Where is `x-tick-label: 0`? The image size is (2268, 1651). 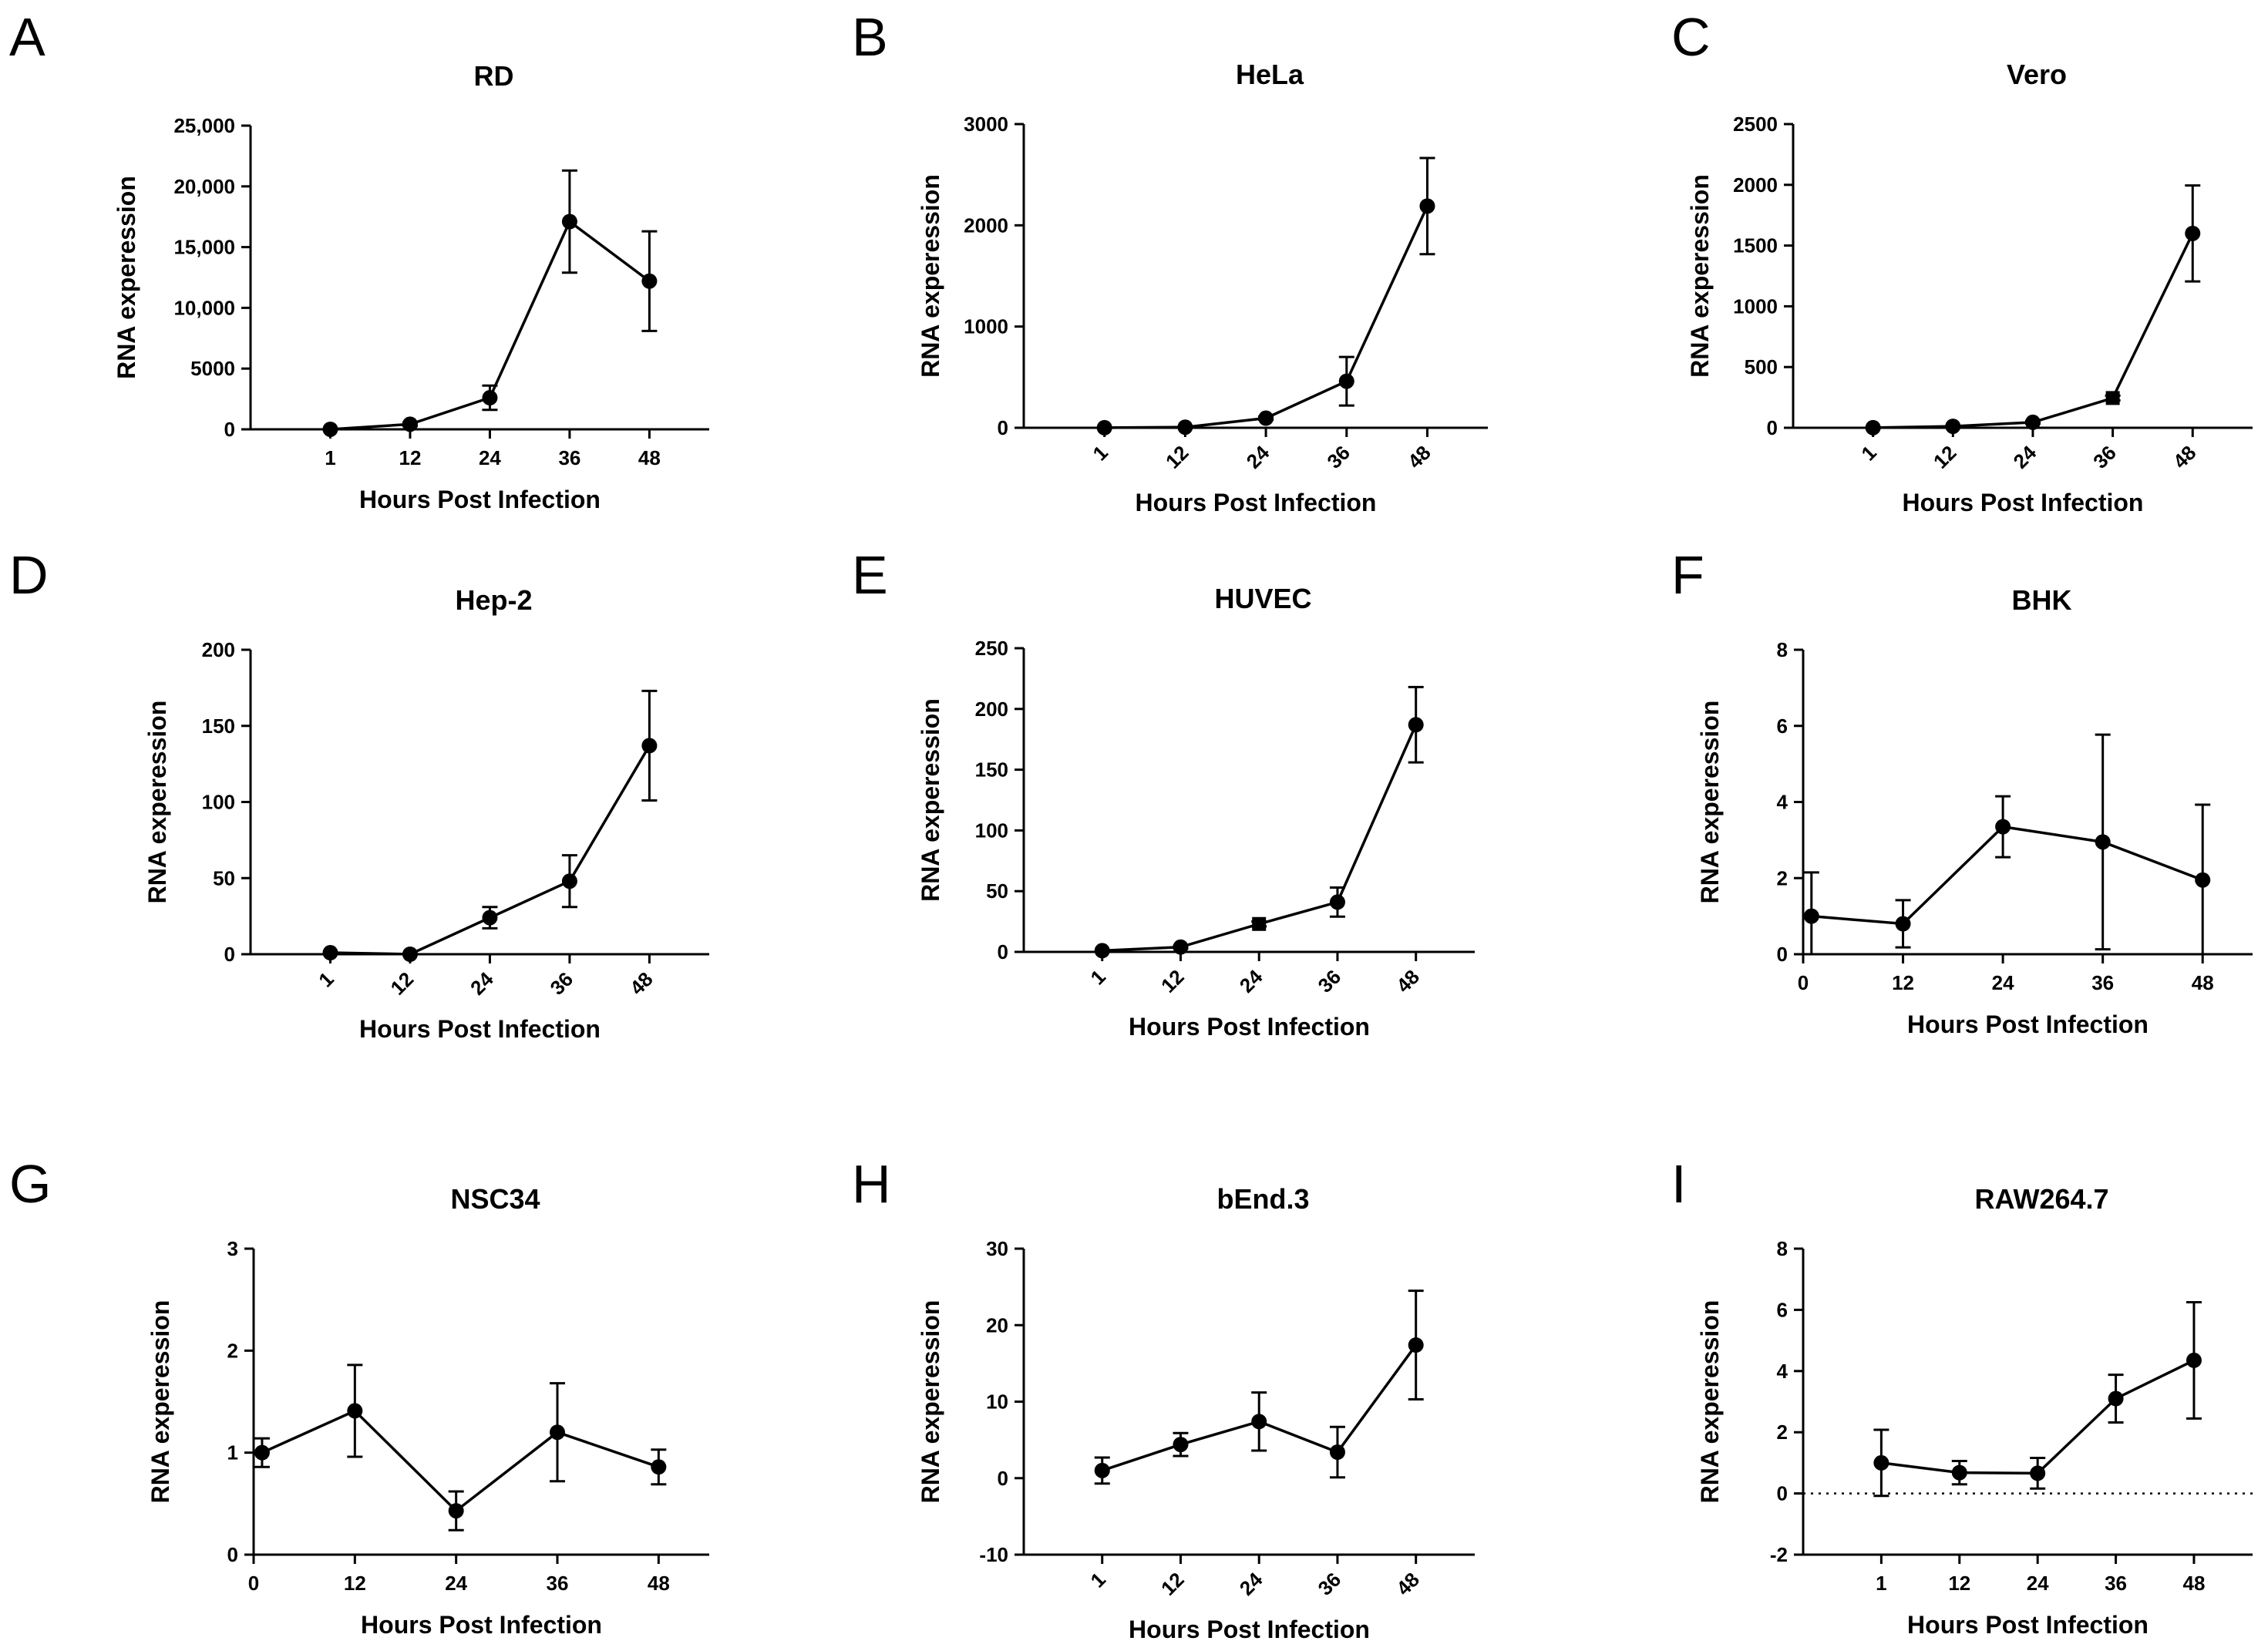
x-tick-label: 0 is located at coordinates (1803, 983).